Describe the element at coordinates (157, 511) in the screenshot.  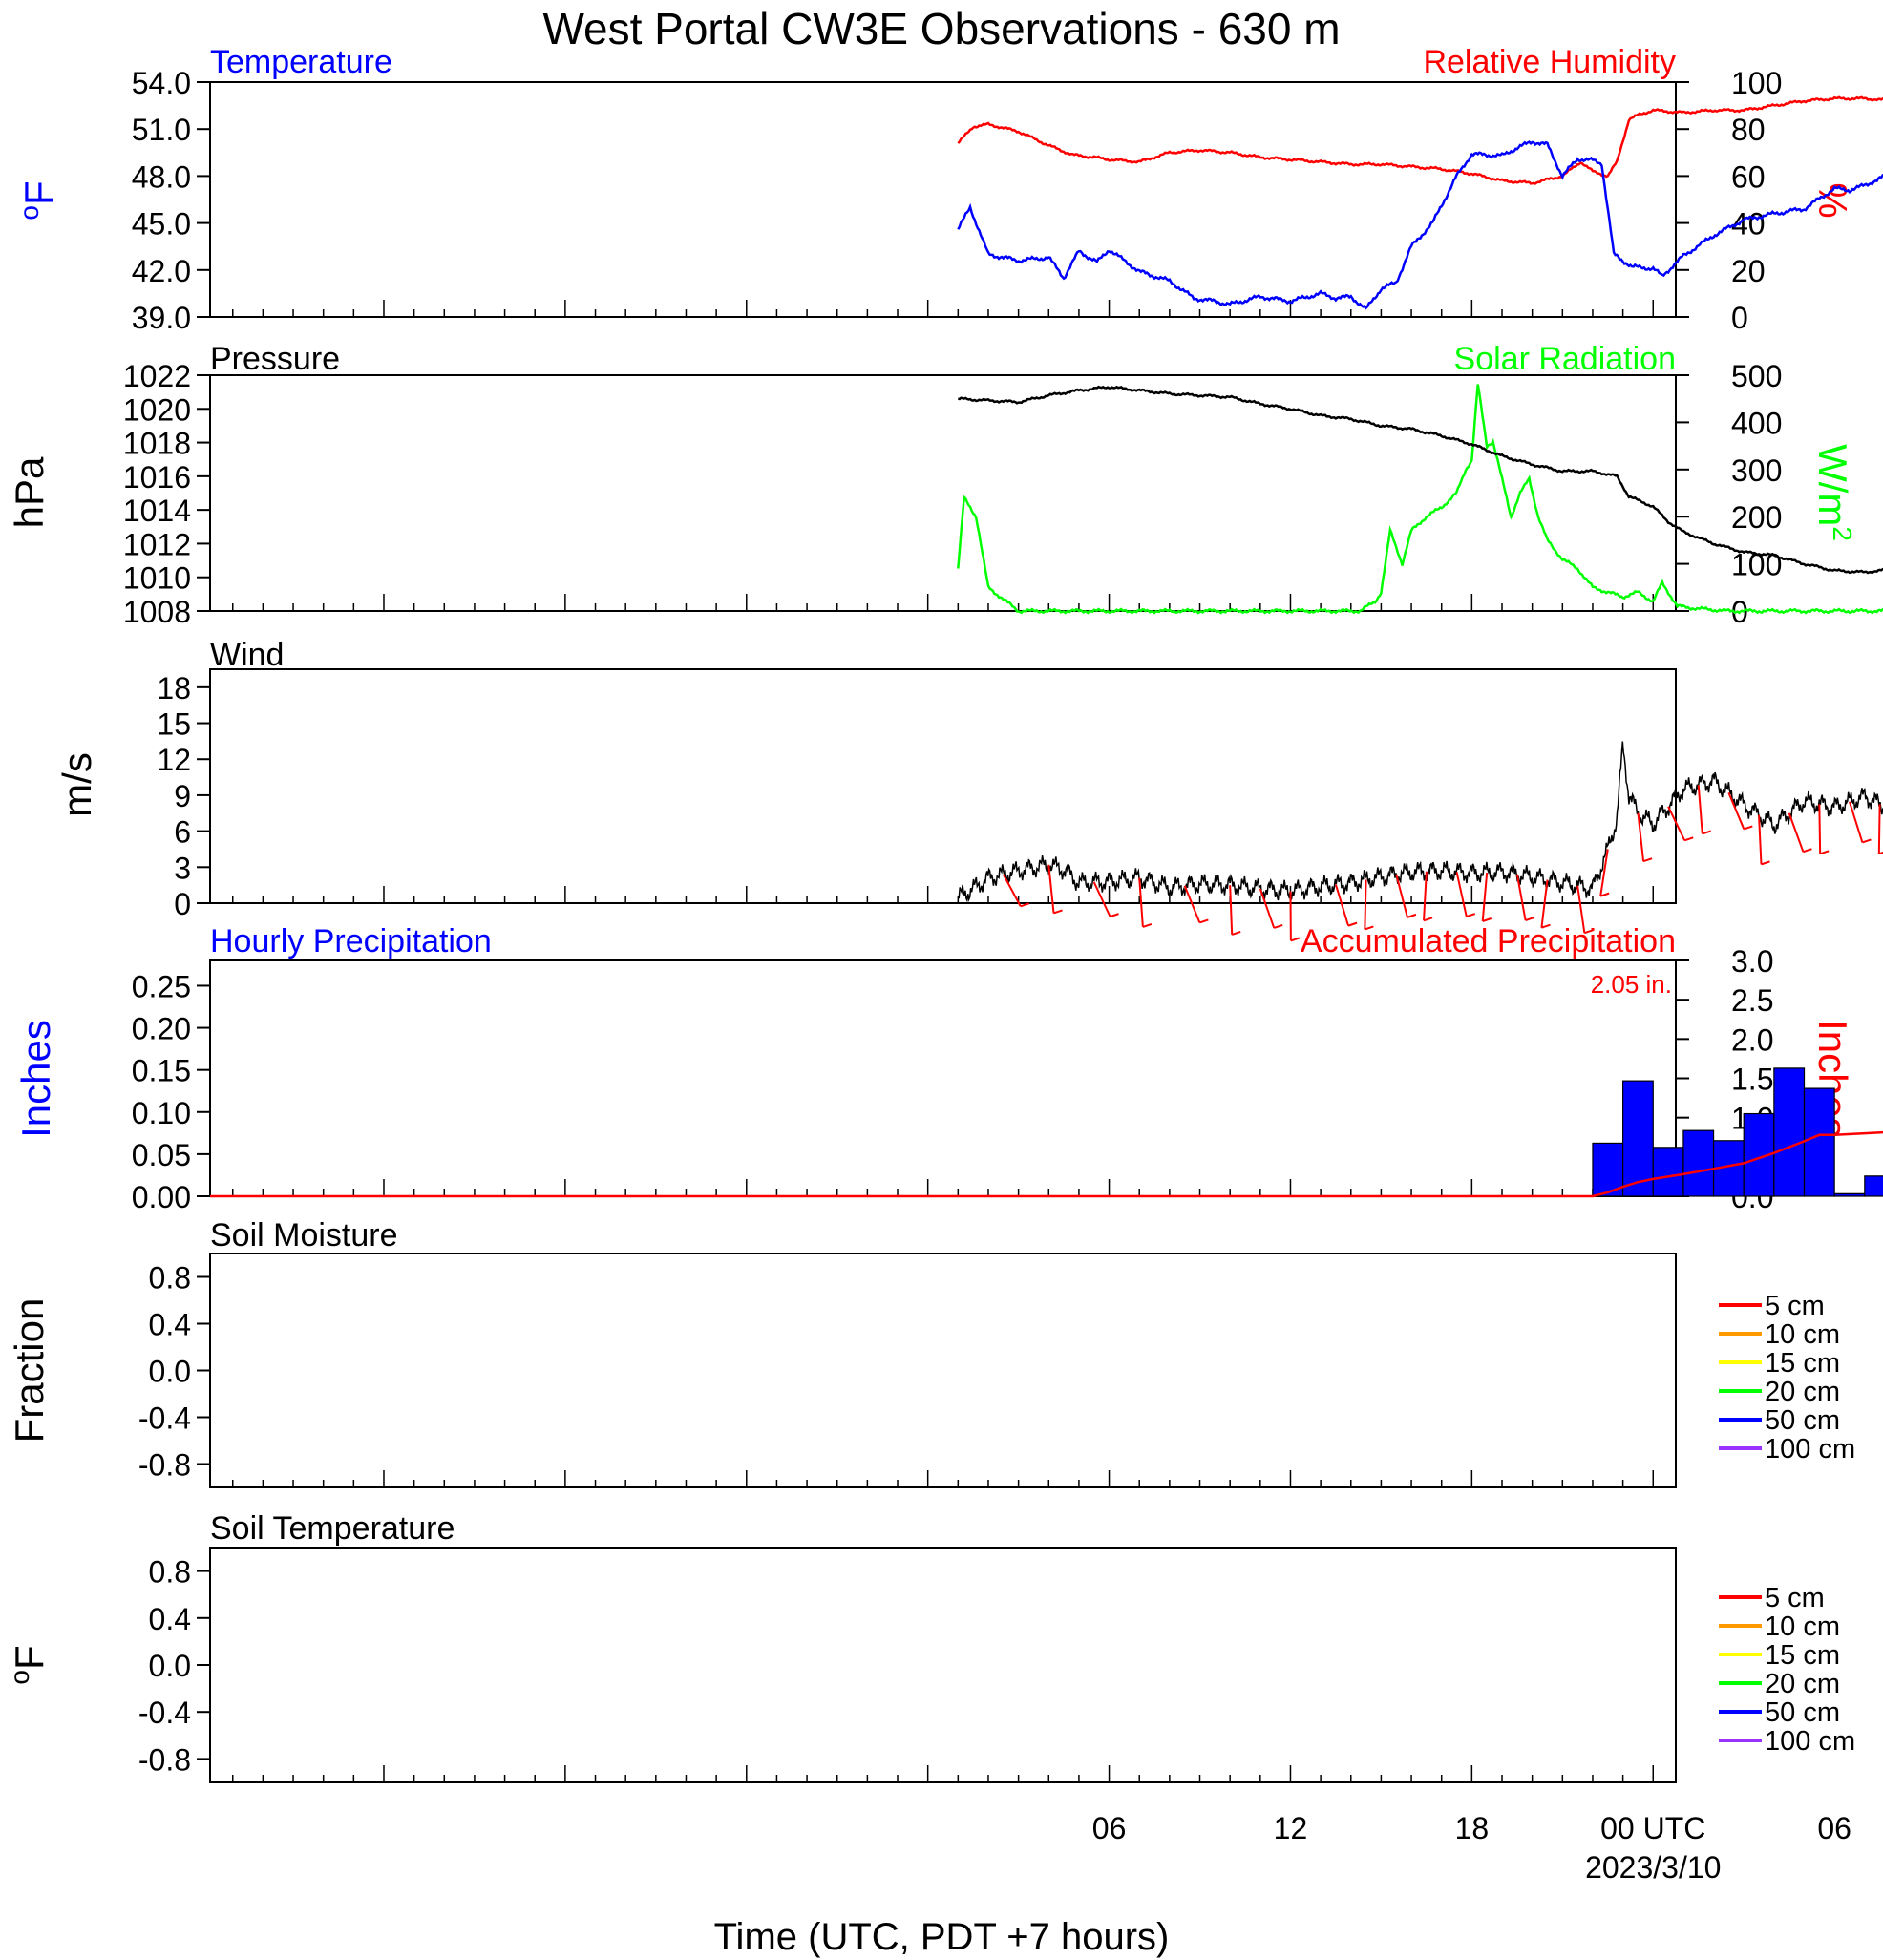
I see `y-tick-label: 1014` at that location.